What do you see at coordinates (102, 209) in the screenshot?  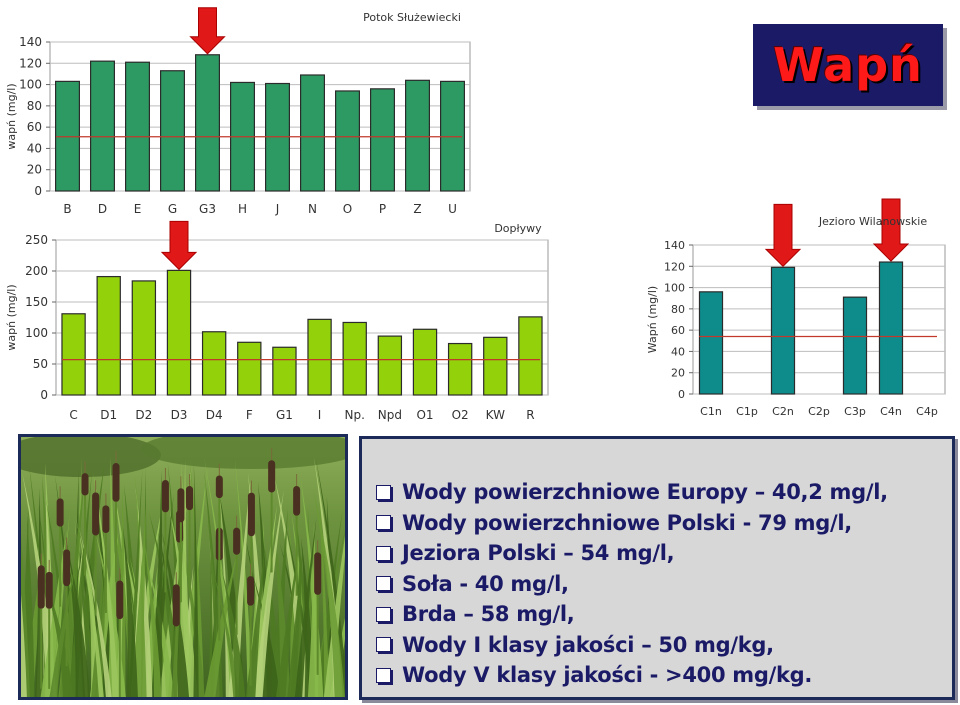 I see `x-tick-label: D` at bounding box center [102, 209].